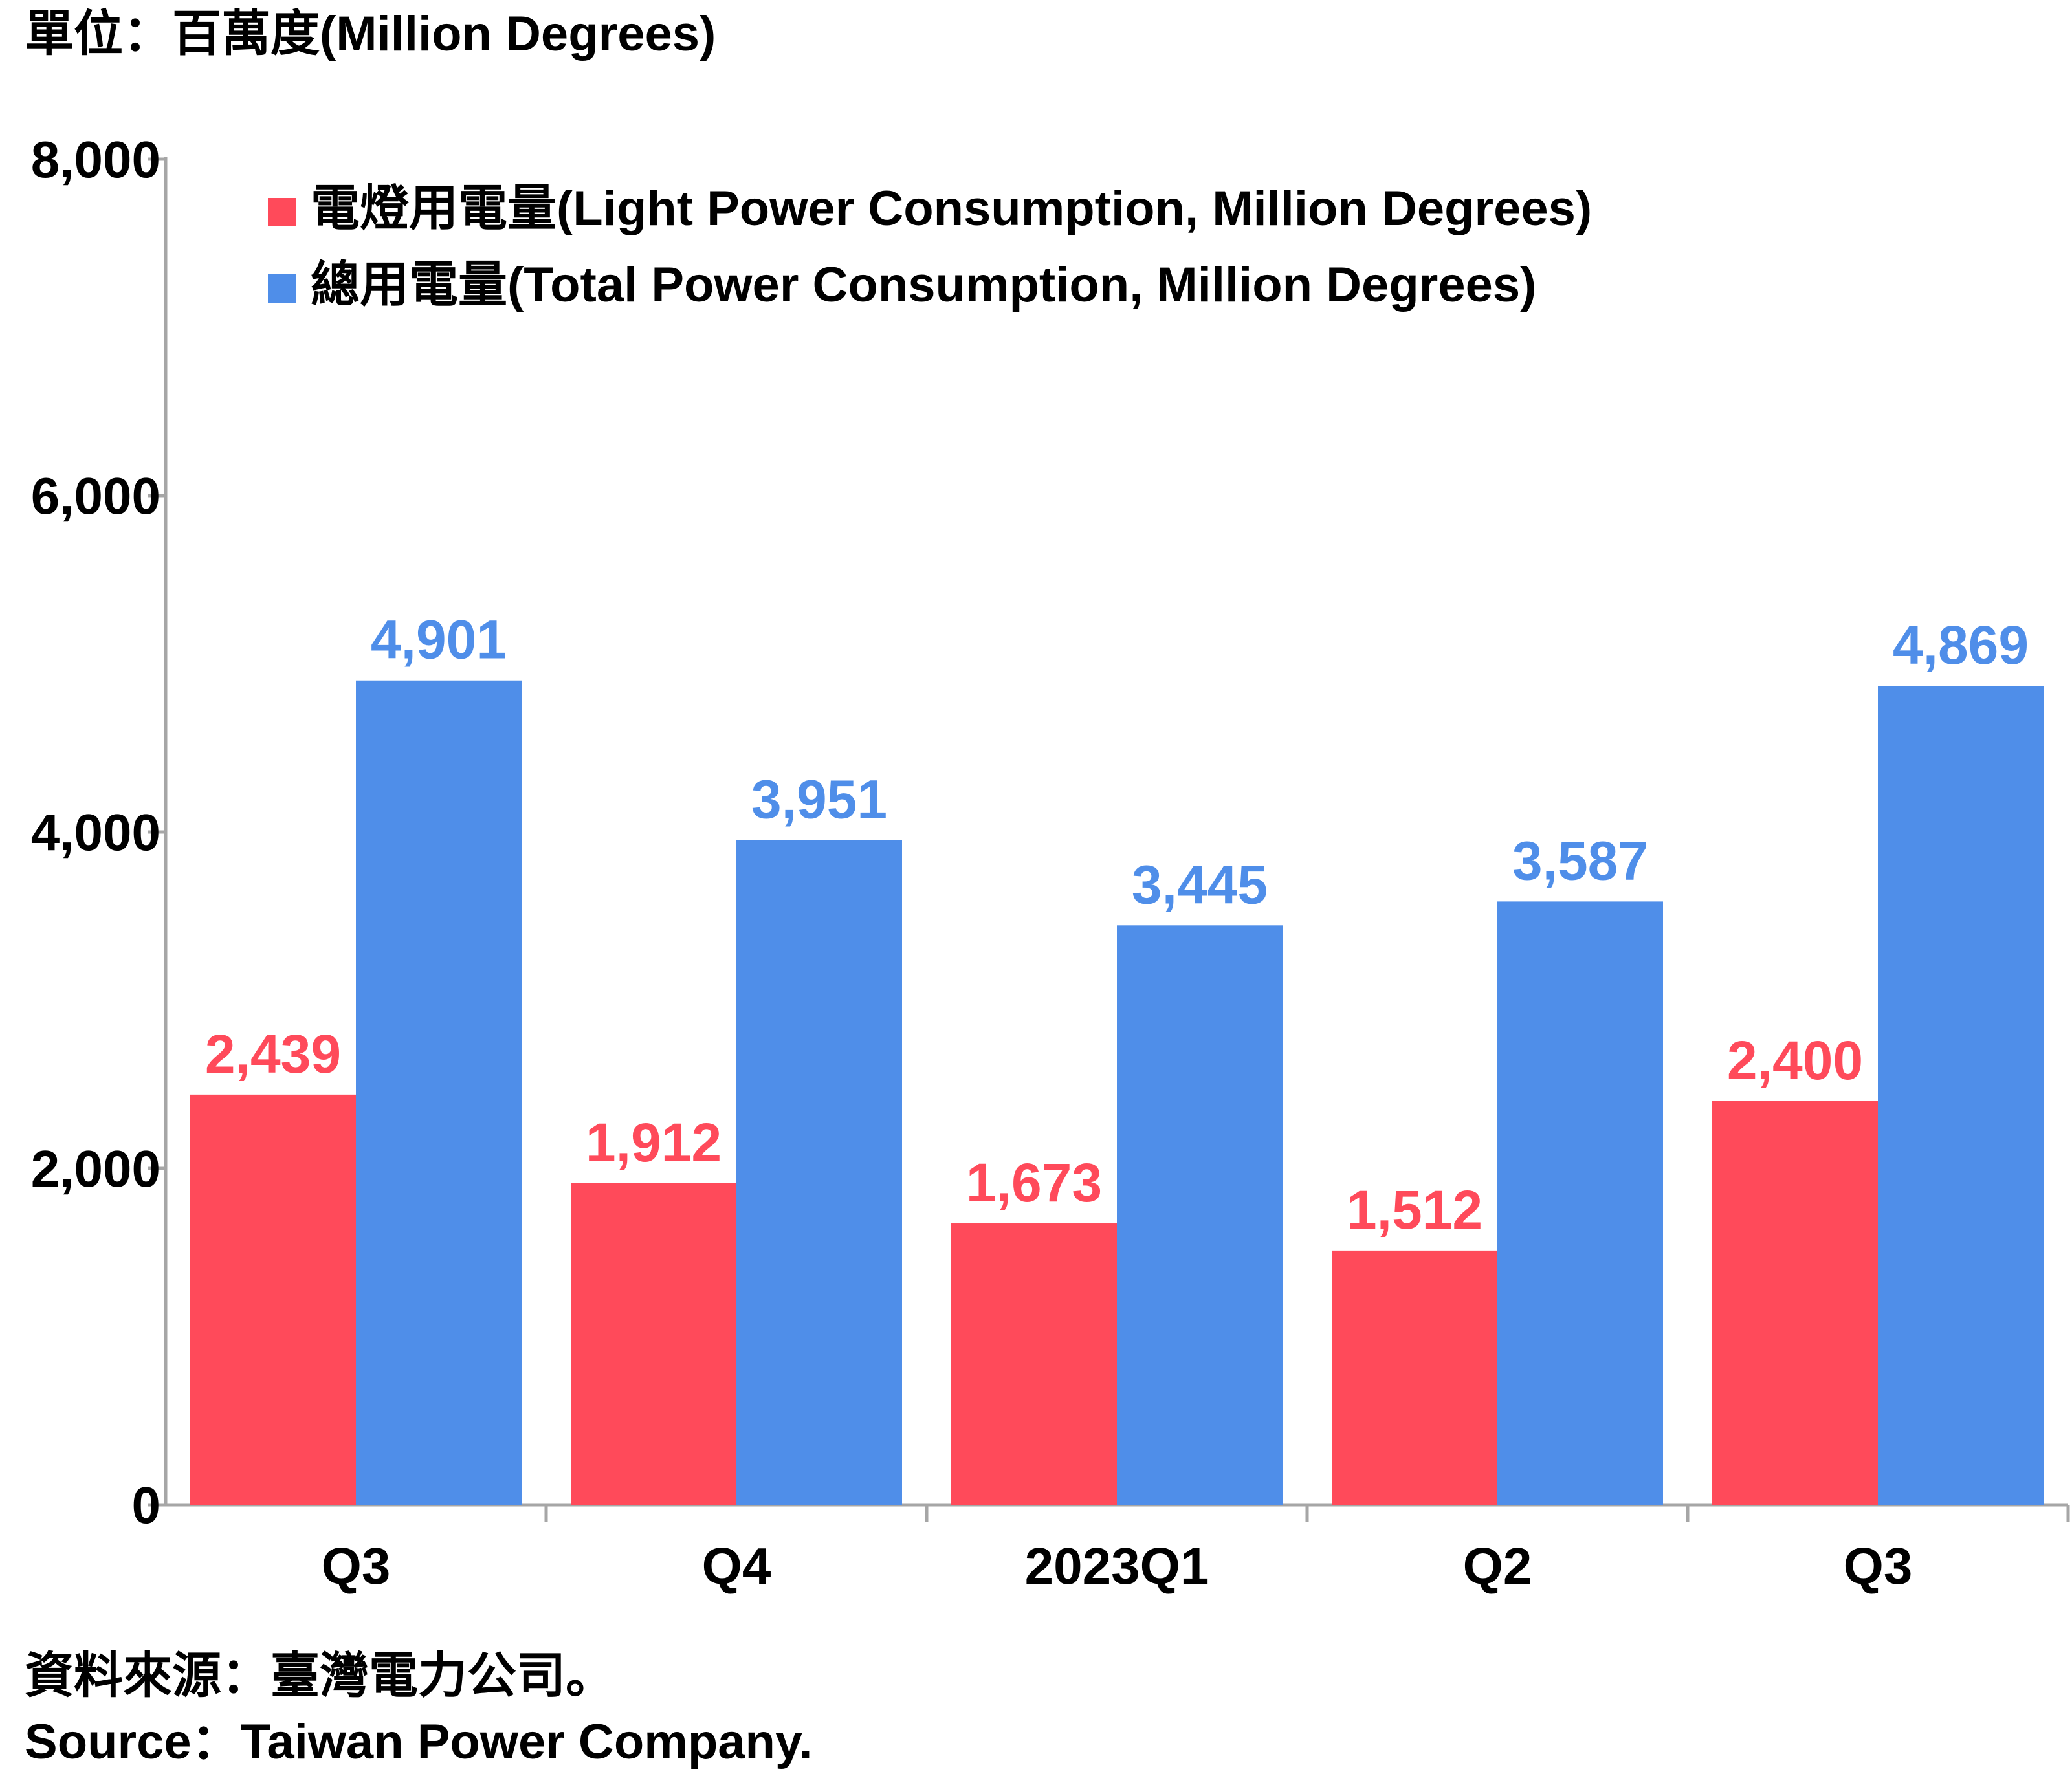  I want to click on data-label: 2,400, so click(1795, 1060).